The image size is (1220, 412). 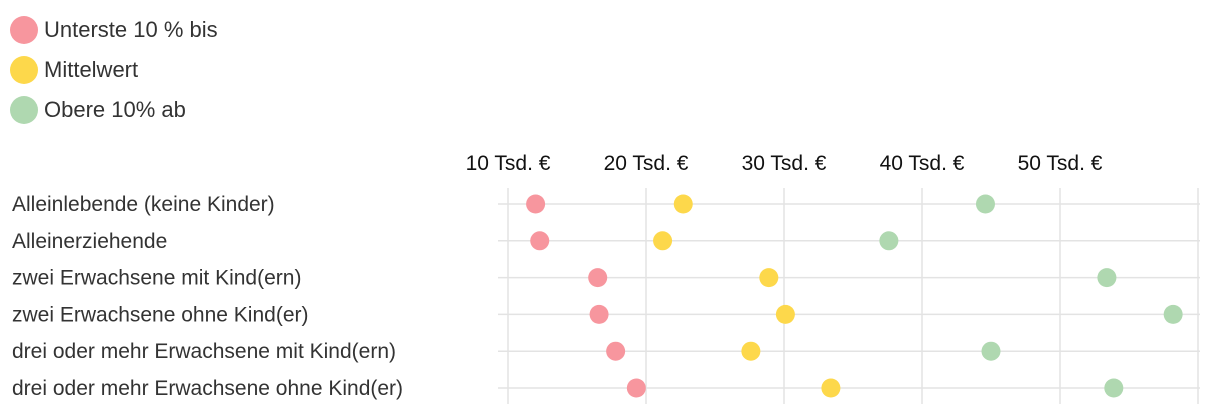 I want to click on legend-item-unterste: Unterste 10 % bis, so click(x=114, y=30).